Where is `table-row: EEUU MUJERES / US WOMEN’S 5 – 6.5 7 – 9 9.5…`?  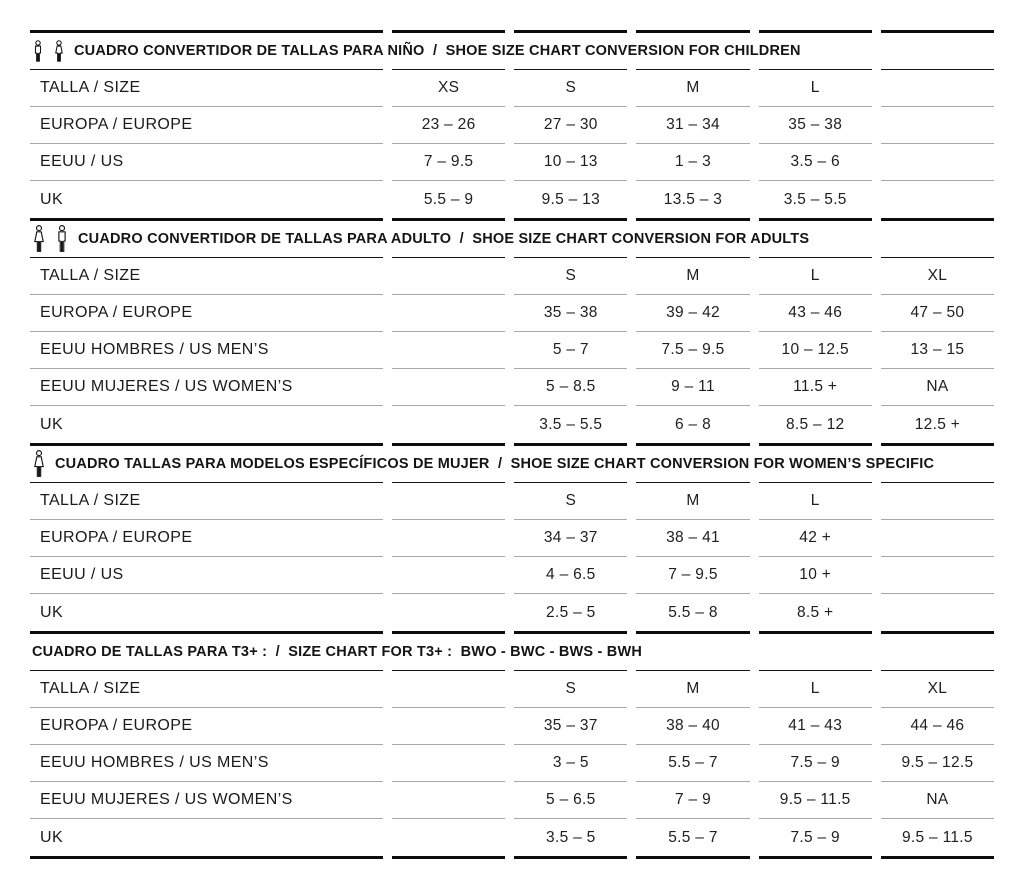
table-row: EEUU MUJERES / US WOMEN’S 5 – 6.5 7 – 9 9.5… is located at coordinates (512, 800).